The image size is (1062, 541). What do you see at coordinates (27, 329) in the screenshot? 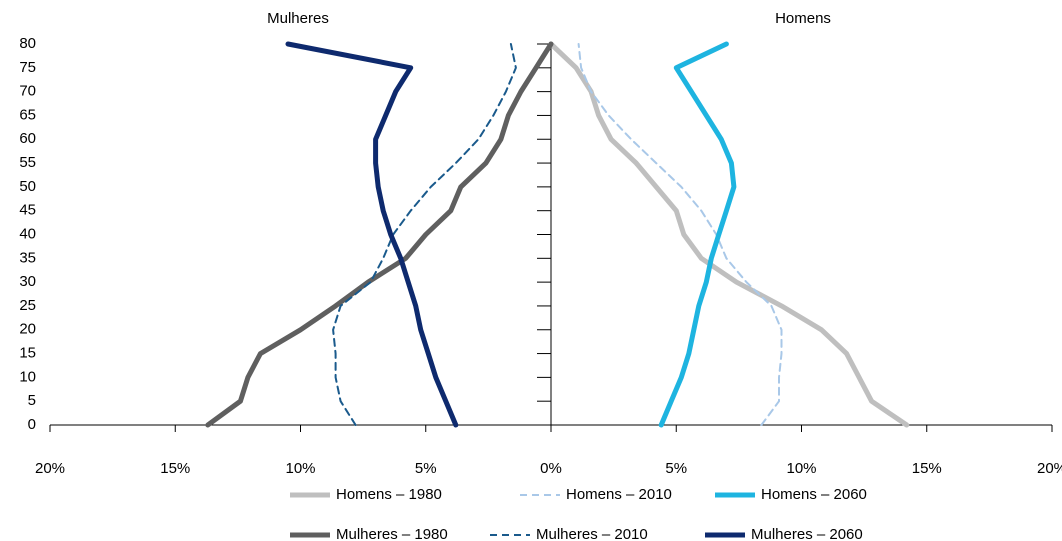
I see `y-tick-label: 20` at bounding box center [27, 329].